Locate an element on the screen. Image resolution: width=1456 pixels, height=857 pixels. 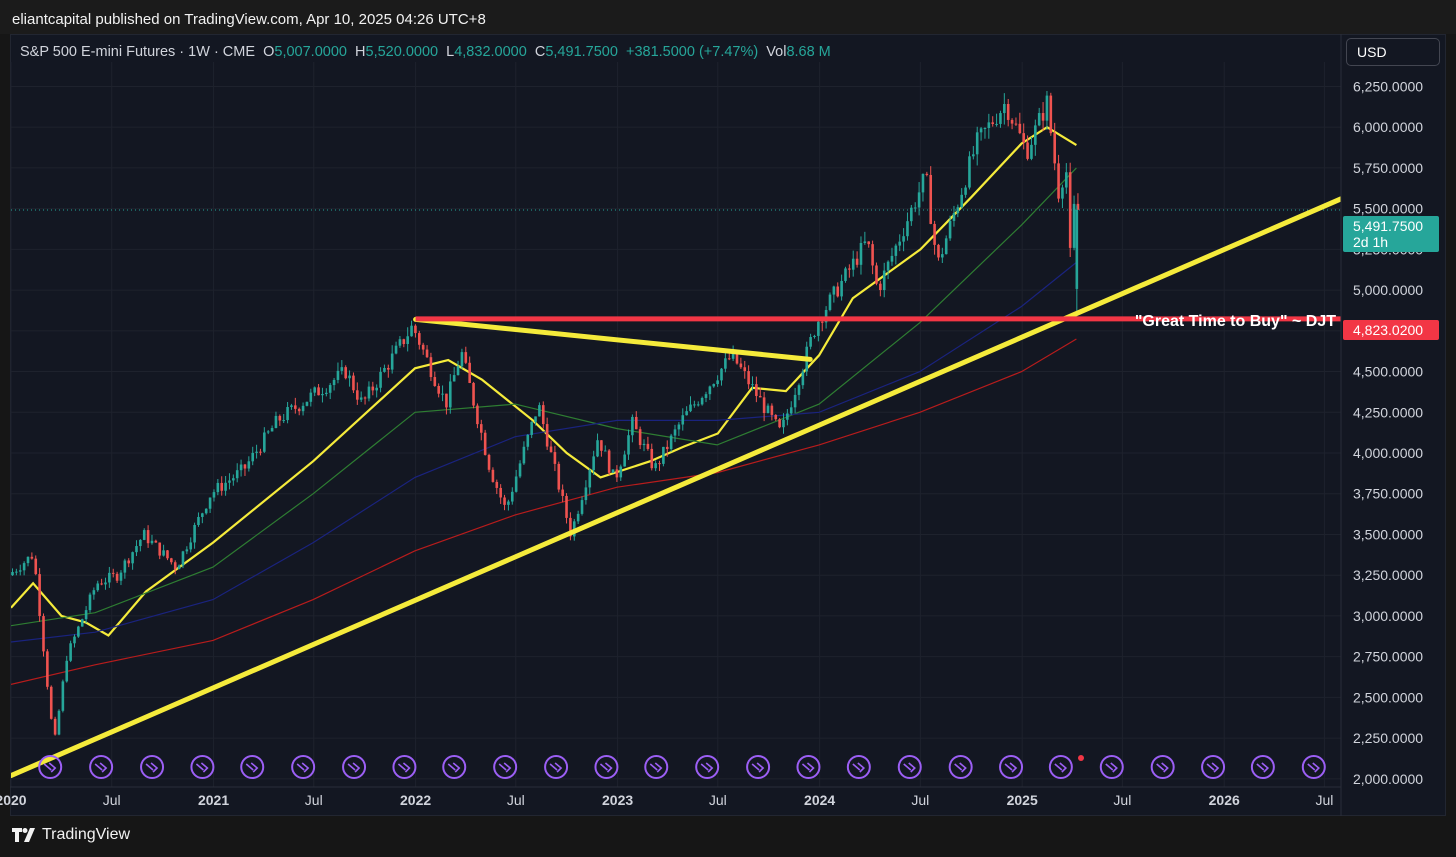
tradingview-brand: TradingView is located at coordinates (71, 835).